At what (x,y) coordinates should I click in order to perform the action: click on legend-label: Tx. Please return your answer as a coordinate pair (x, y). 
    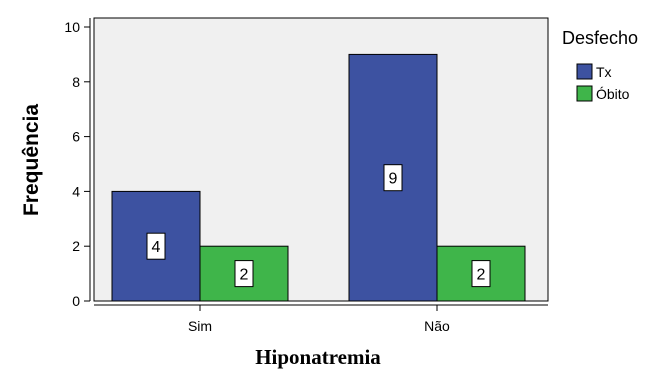
    Looking at the image, I should click on (604, 72).